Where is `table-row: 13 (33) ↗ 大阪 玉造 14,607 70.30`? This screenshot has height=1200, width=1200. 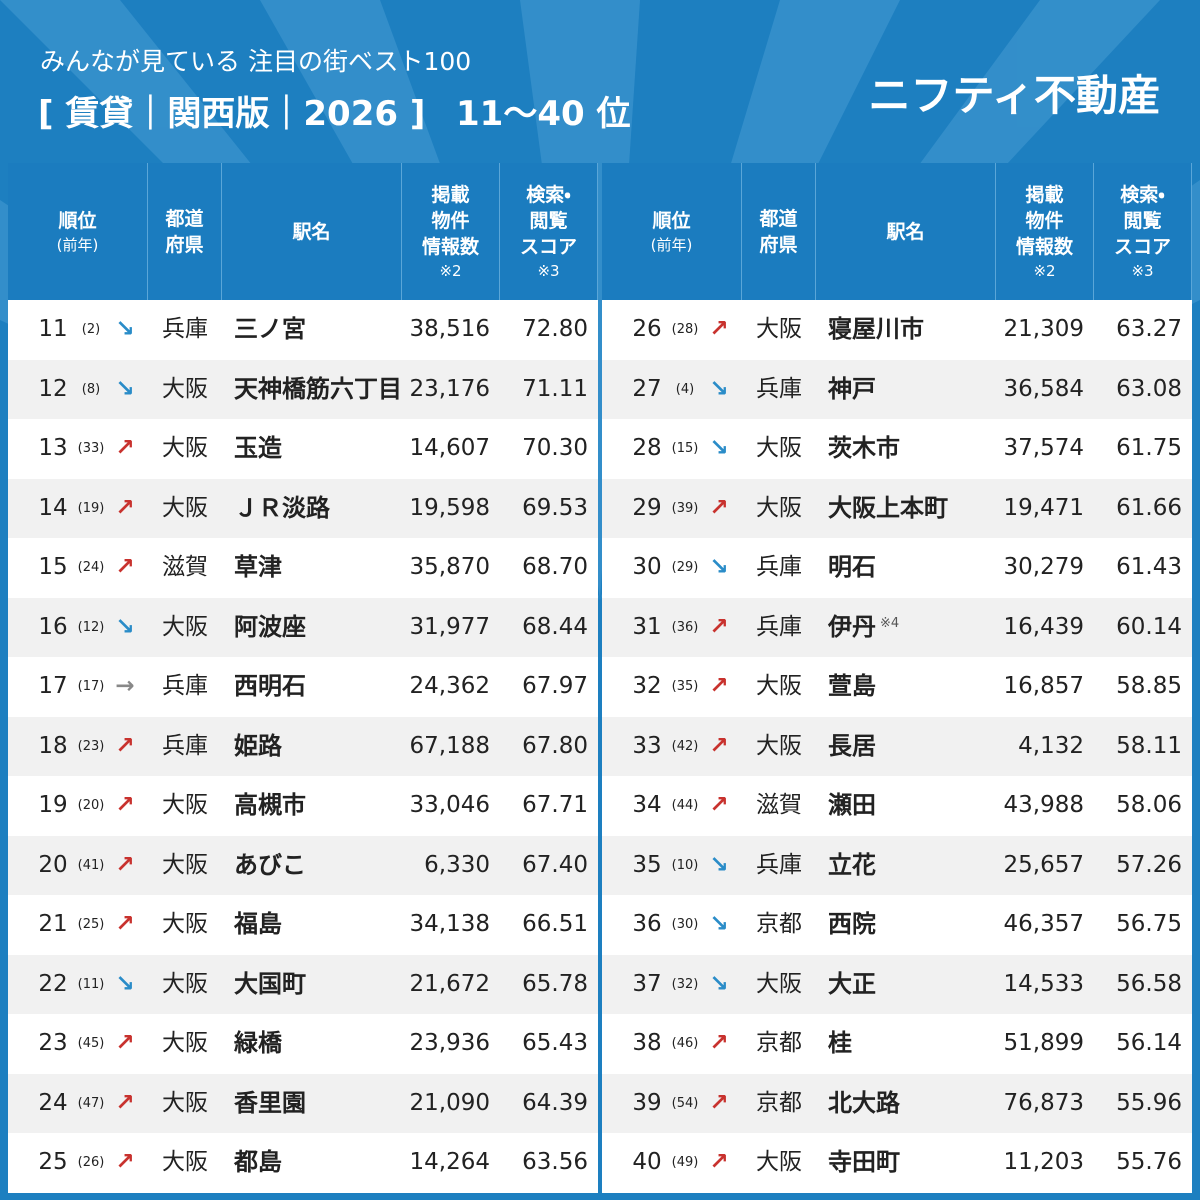 table-row: 13 (33) ↗ 大阪 玉造 14,607 70.30 is located at coordinates (303, 449).